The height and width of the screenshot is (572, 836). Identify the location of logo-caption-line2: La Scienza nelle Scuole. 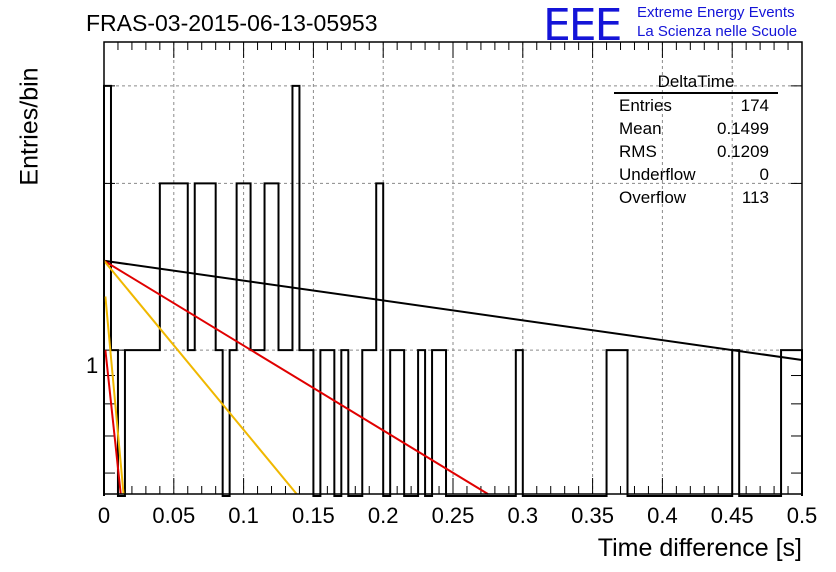
(717, 31).